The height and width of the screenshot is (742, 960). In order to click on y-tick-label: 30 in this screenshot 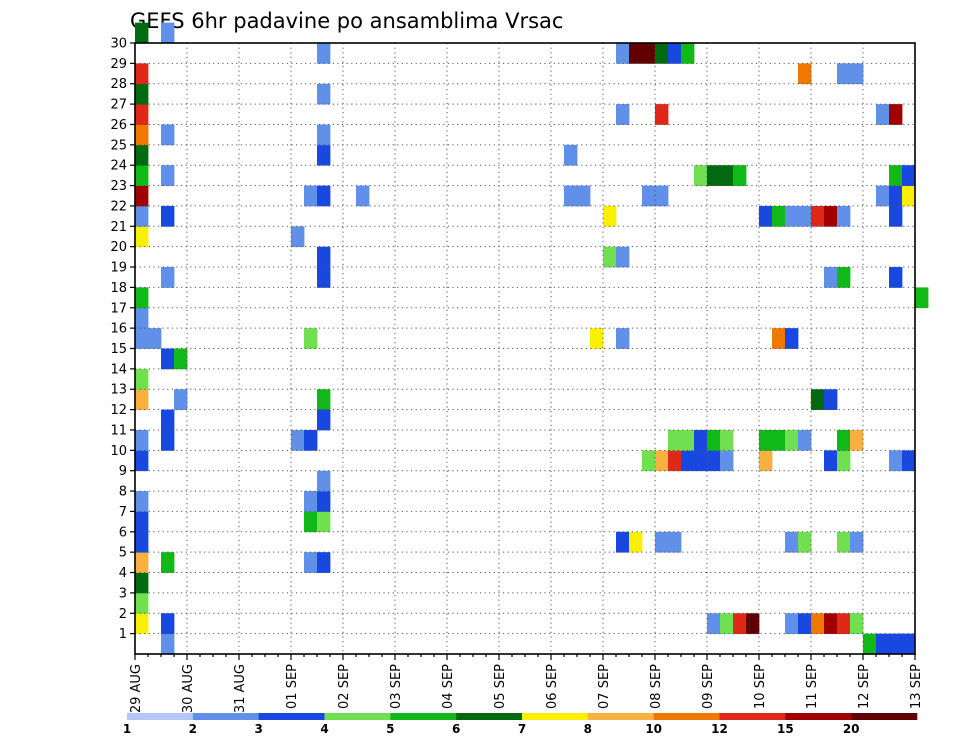, I will do `click(118, 44)`.